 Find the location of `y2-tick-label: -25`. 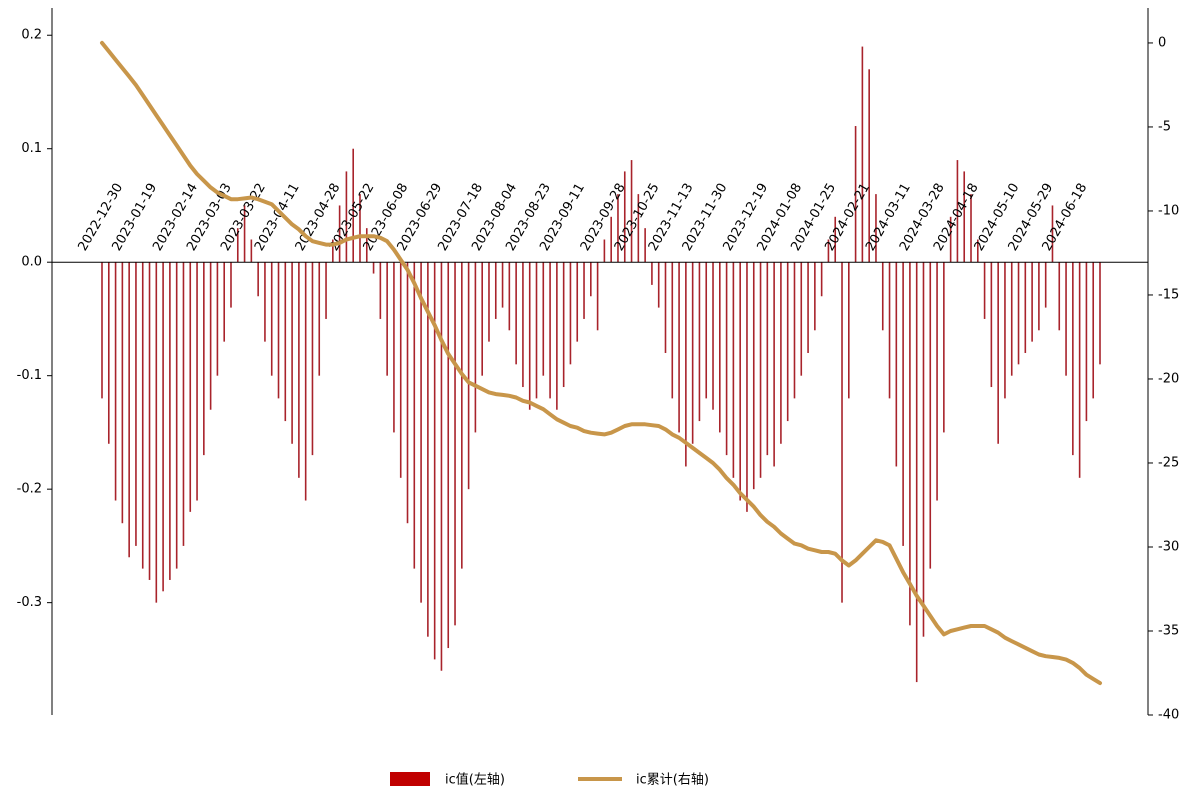

y2-tick-label: -25 is located at coordinates (1168, 462).